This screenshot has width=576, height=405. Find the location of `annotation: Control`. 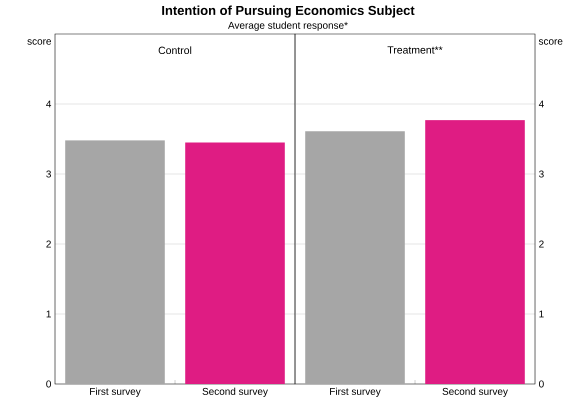

annotation: Control is located at coordinates (175, 50).